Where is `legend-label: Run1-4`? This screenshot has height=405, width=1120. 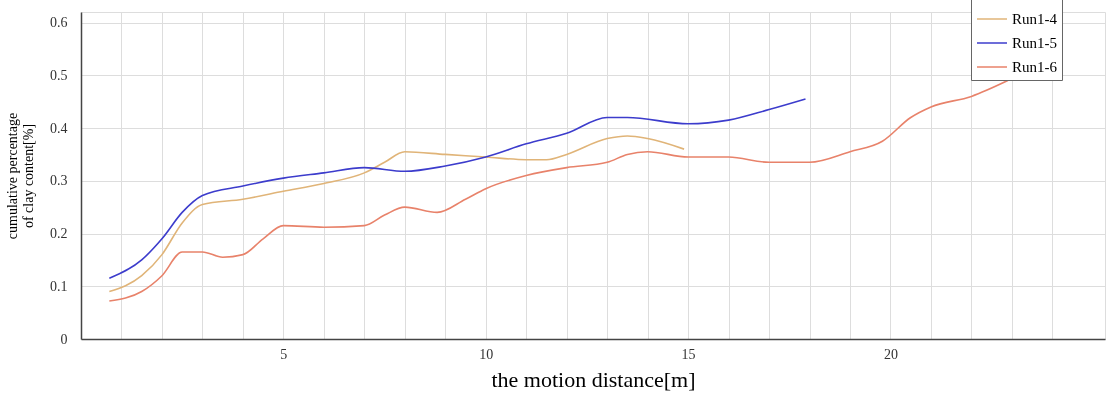
legend-label: Run1-4 is located at coordinates (1035, 19).